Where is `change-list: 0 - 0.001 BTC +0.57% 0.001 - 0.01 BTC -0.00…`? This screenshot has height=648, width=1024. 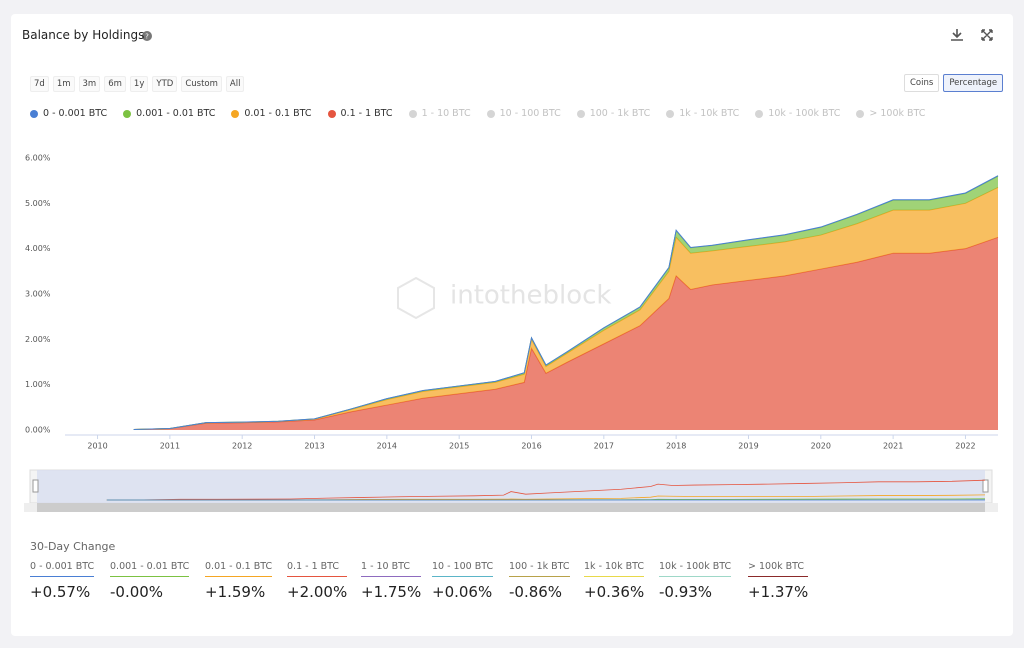 change-list: 0 - 0.001 BTC +0.57% 0.001 - 0.01 BTC -0.00… is located at coordinates (512, 586).